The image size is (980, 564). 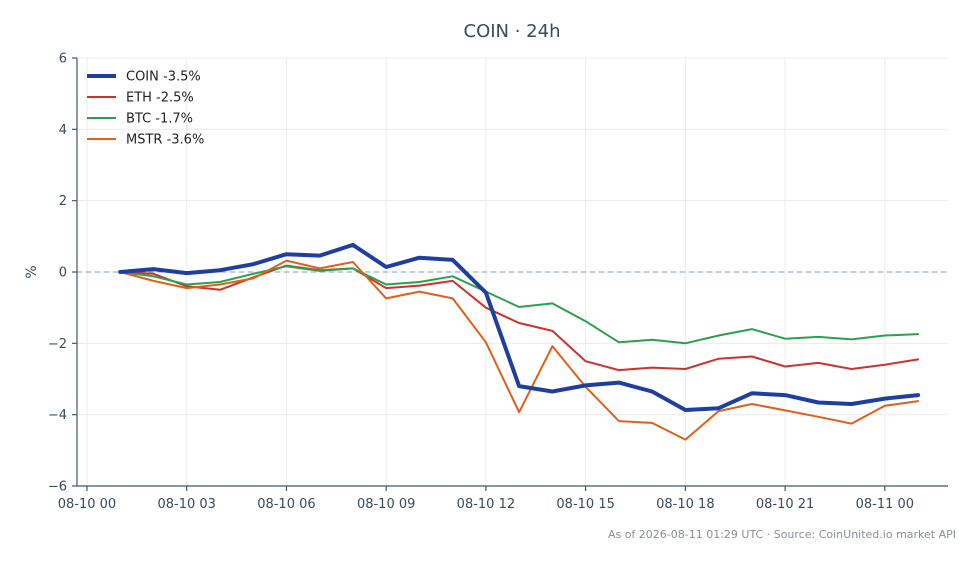 I want to click on y-axis-label: %, so click(x=32, y=271).